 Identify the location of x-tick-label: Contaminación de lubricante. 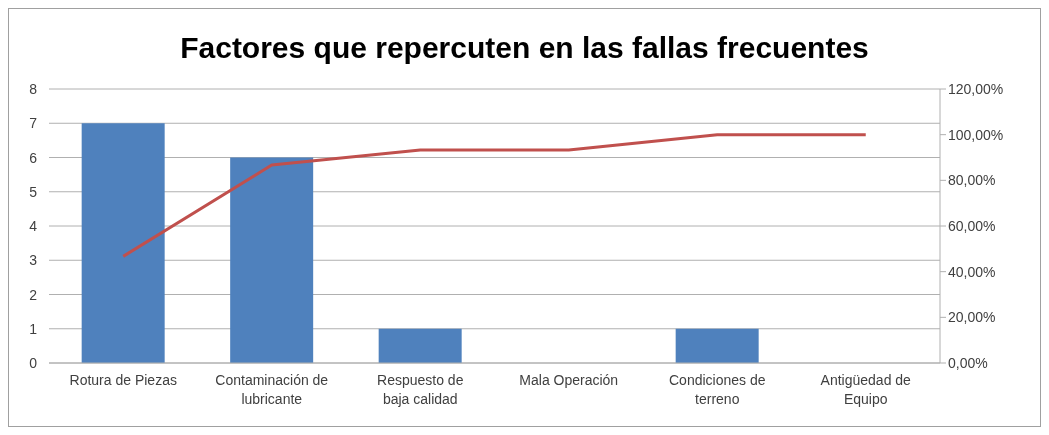
(272, 389).